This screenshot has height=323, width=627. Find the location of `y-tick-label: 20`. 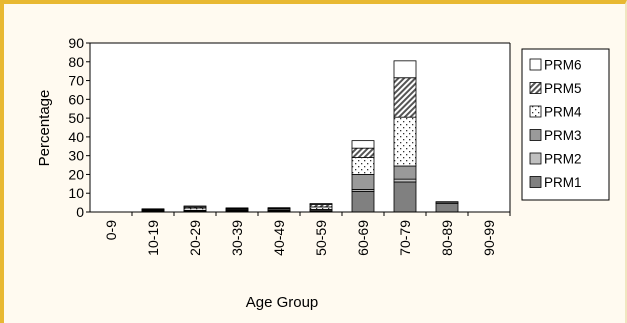

y-tick-label: 20 is located at coordinates (76, 174).